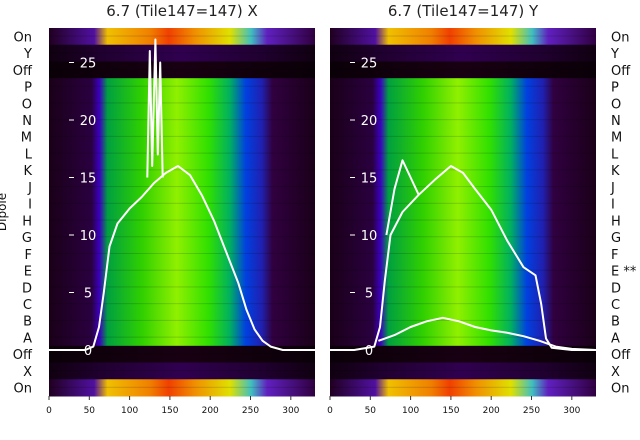 Image resolution: width=640 pixels, height=440 pixels. What do you see at coordinates (182, 237) in the screenshot?
I see `heatmap-row-g` at bounding box center [182, 237].